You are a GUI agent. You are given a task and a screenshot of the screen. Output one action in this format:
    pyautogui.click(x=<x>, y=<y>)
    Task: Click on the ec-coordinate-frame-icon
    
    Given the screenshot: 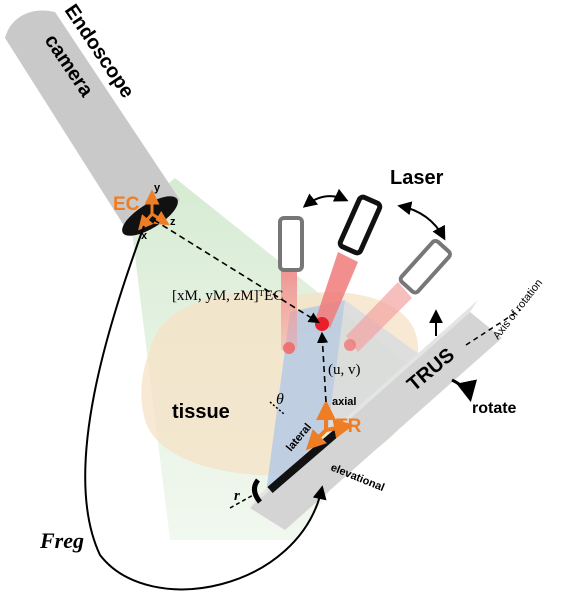 What is the action you would take?
    pyautogui.click(x=154, y=210)
    